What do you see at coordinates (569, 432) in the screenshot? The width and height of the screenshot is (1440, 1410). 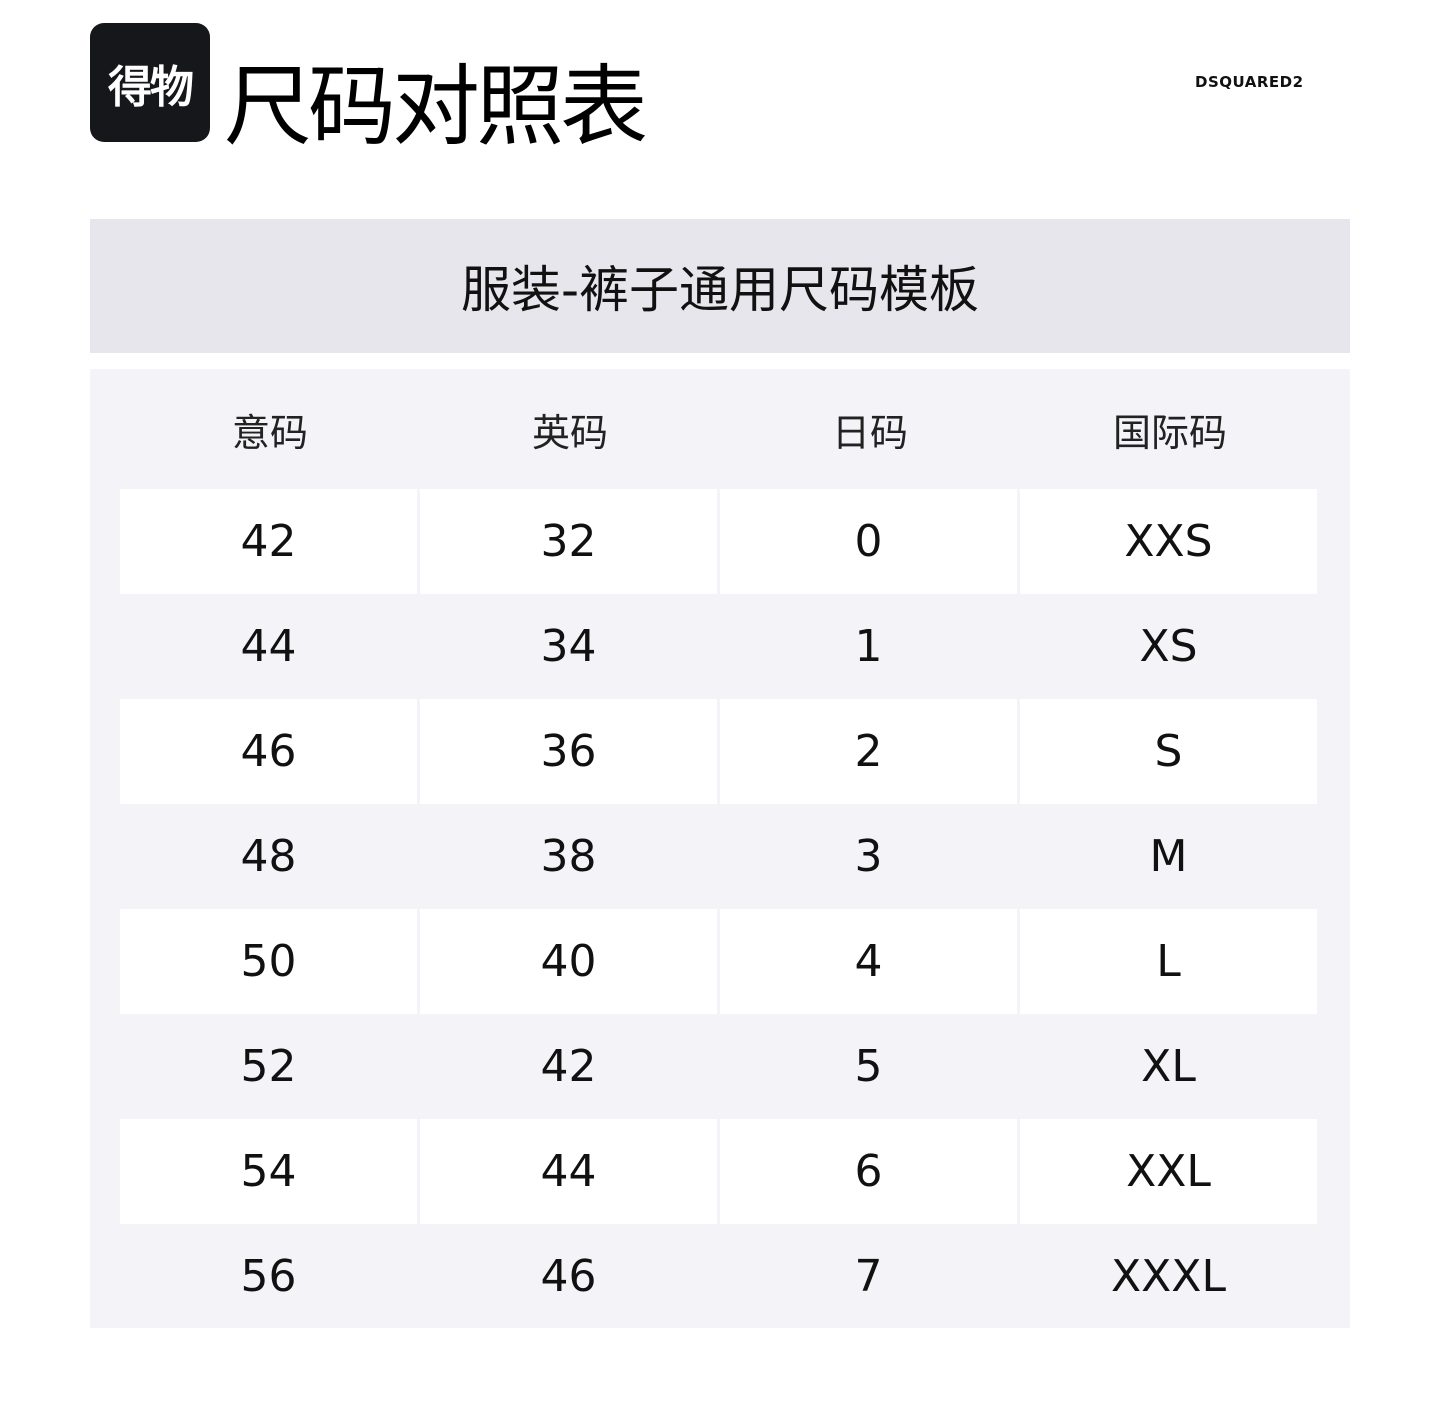 I see `column-header: 英码` at bounding box center [569, 432].